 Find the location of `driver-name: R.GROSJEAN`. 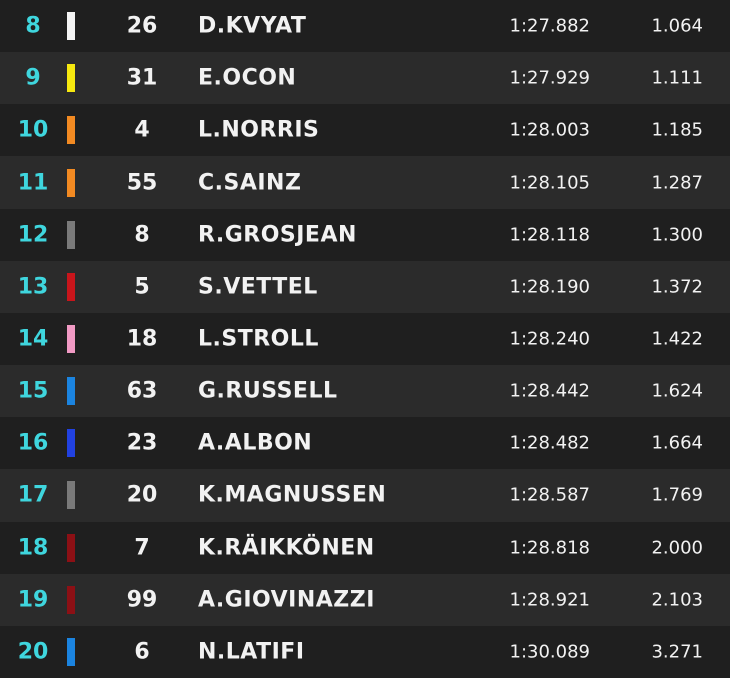

driver-name: R.GROSJEAN is located at coordinates (277, 235).